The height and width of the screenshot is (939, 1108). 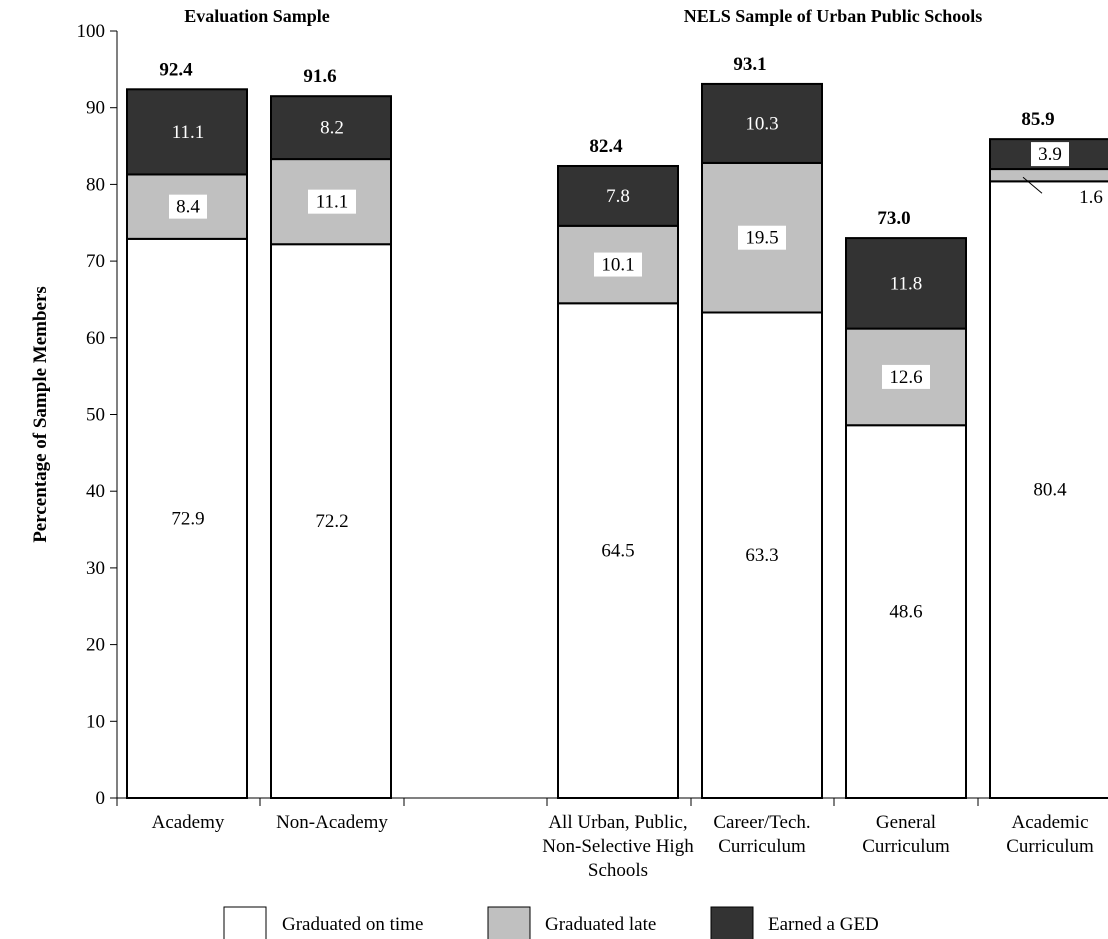 I want to click on y-tick-label: 30, so click(x=95, y=568).